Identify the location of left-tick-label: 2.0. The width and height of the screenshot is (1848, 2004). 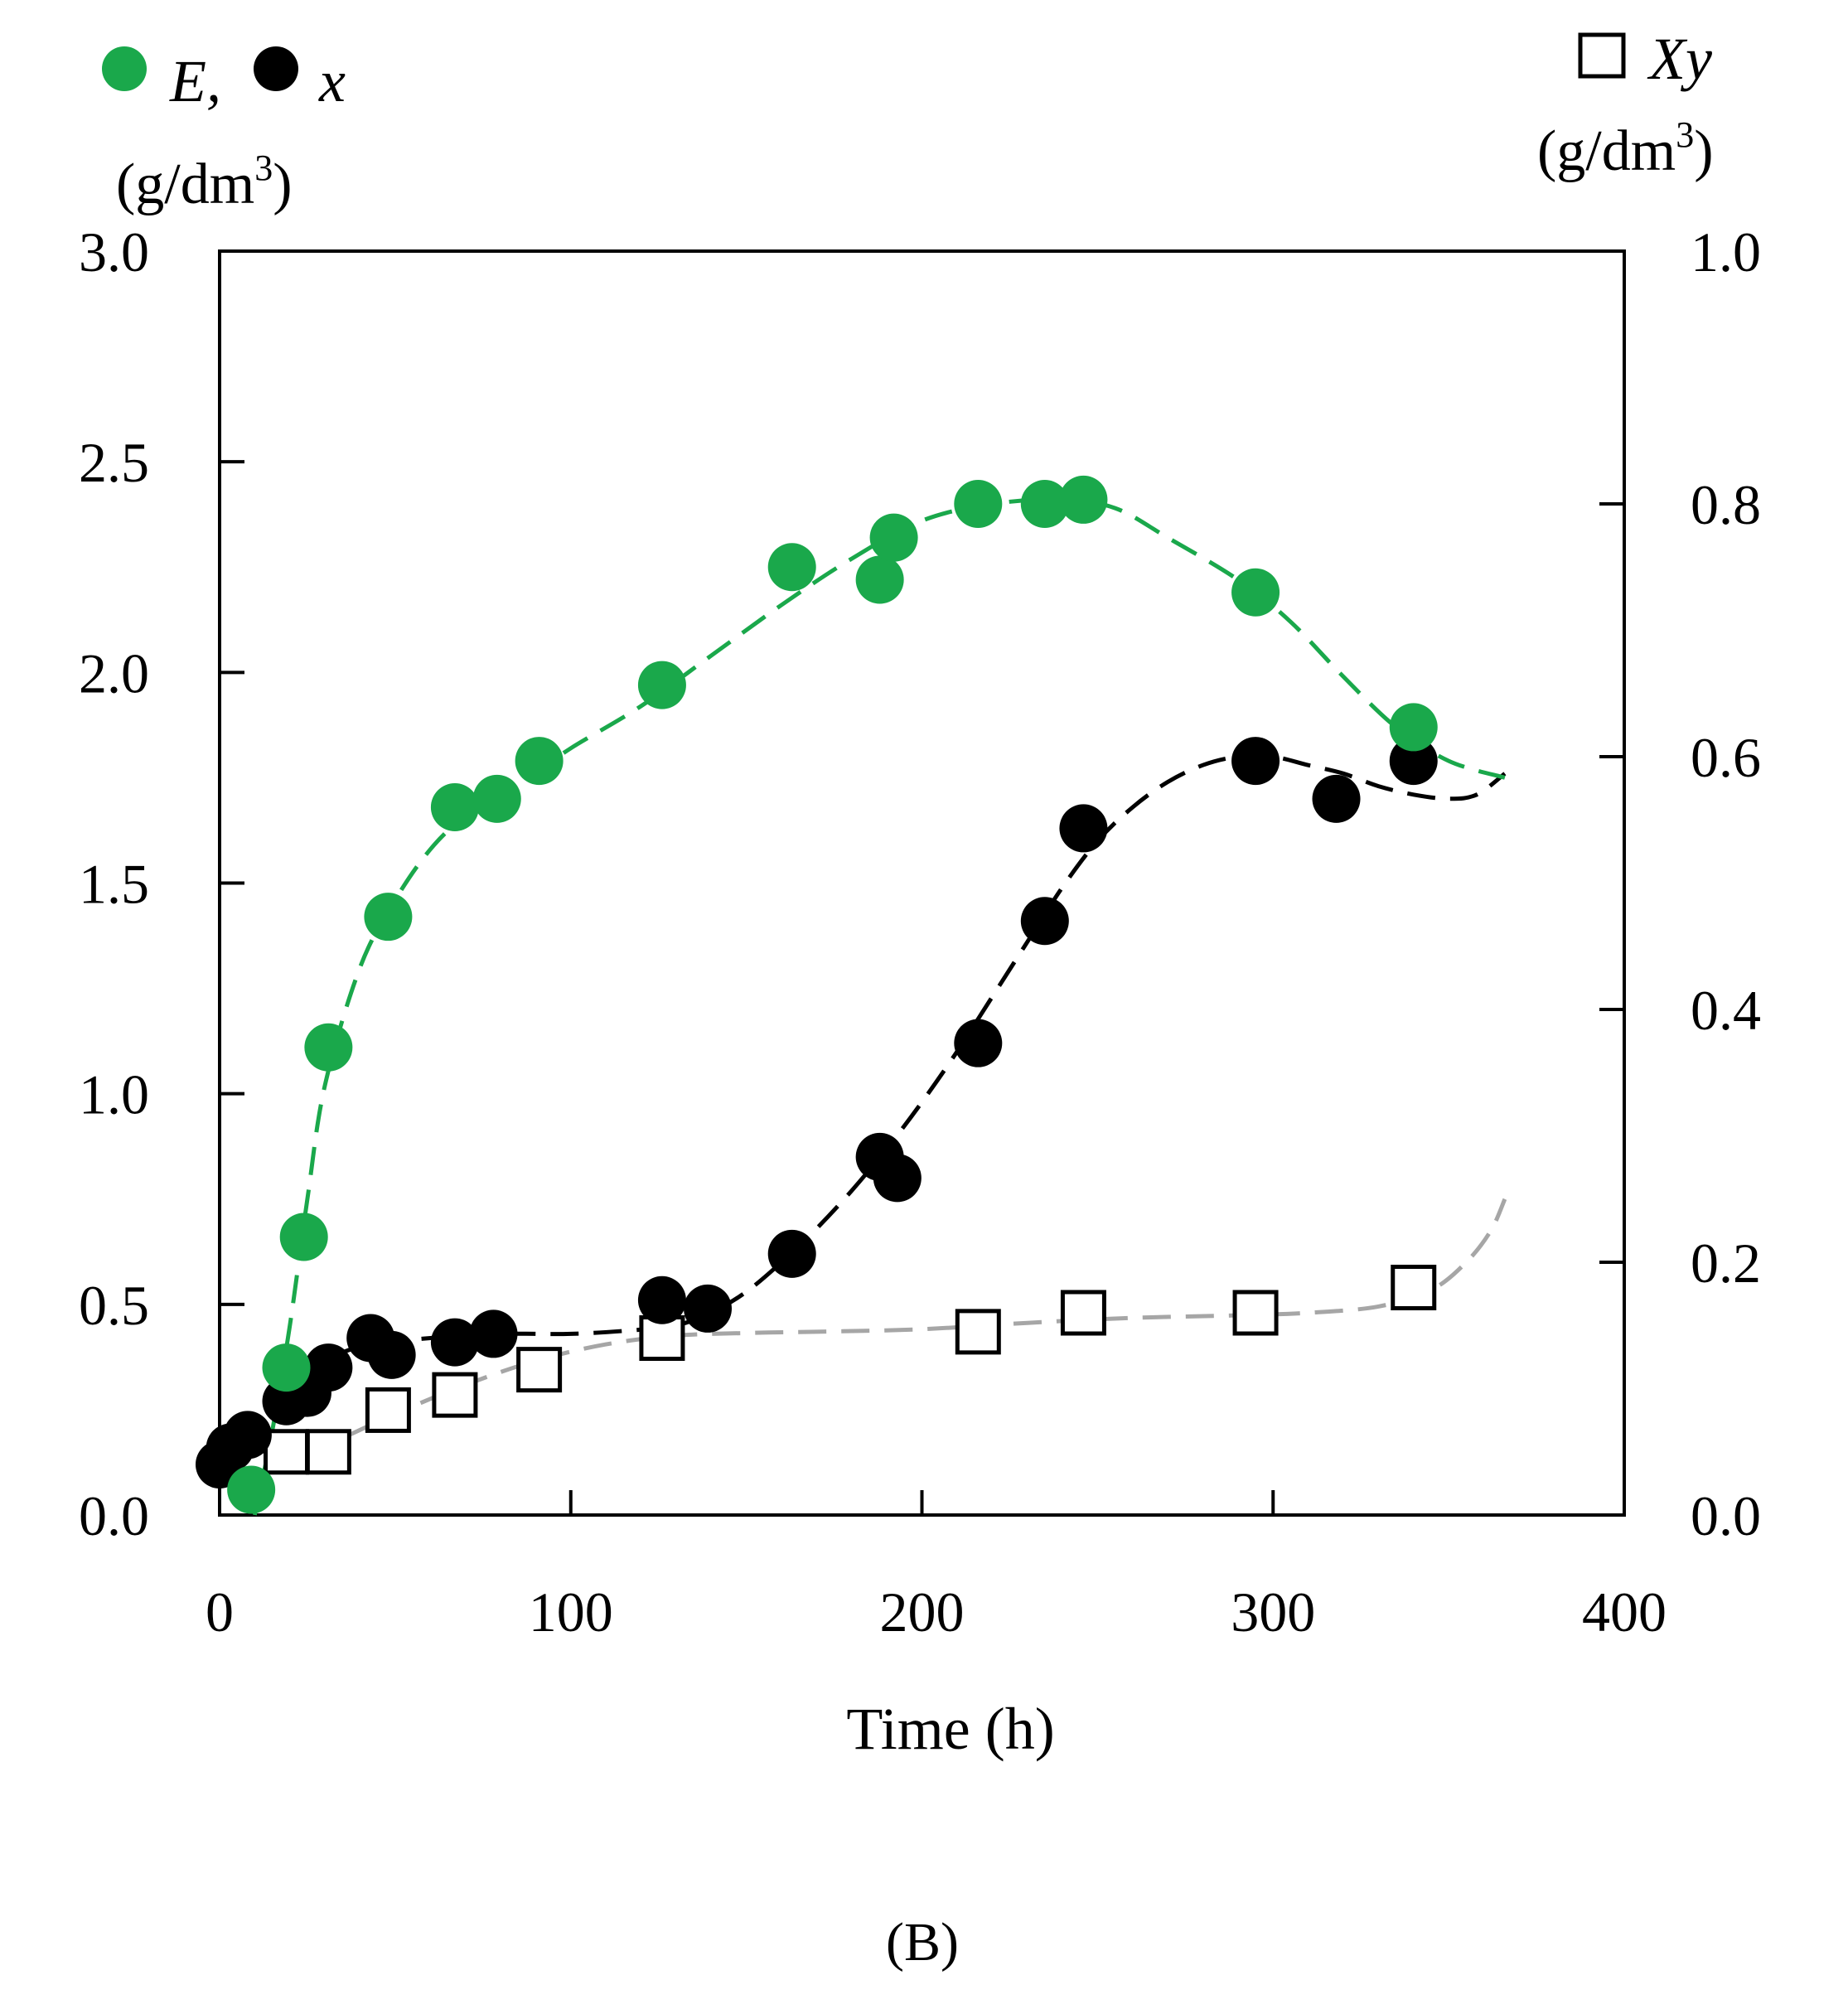
(114, 672).